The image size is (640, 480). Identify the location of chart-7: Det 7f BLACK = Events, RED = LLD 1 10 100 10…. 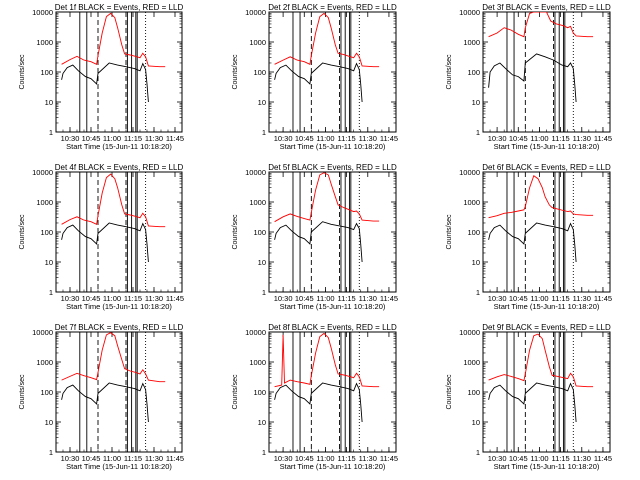
(101, 397).